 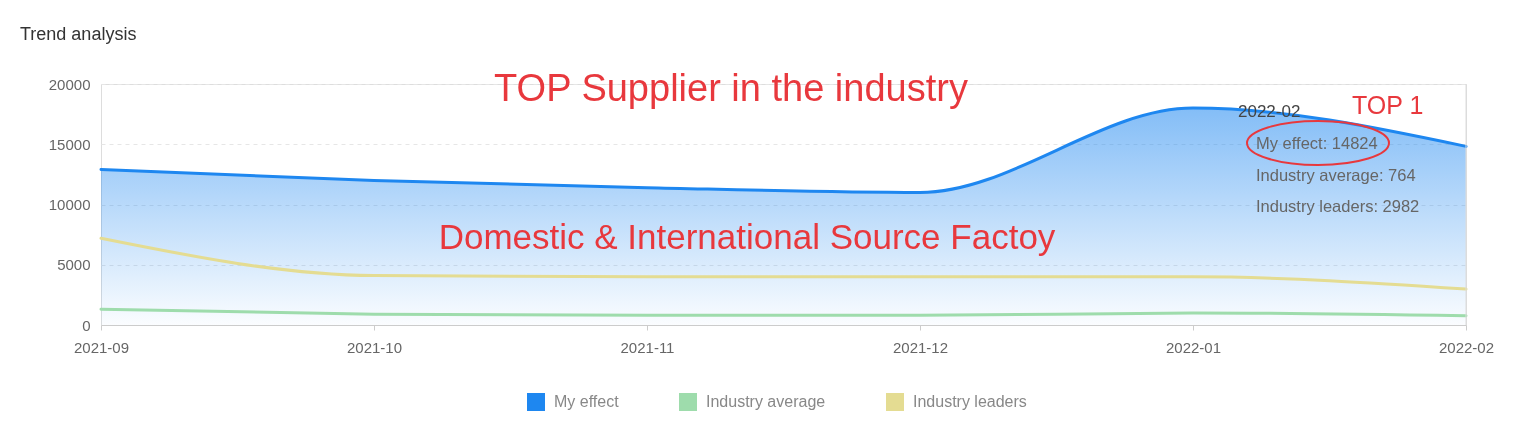 What do you see at coordinates (69, 204) in the screenshot?
I see `y-tick-label: 10000` at bounding box center [69, 204].